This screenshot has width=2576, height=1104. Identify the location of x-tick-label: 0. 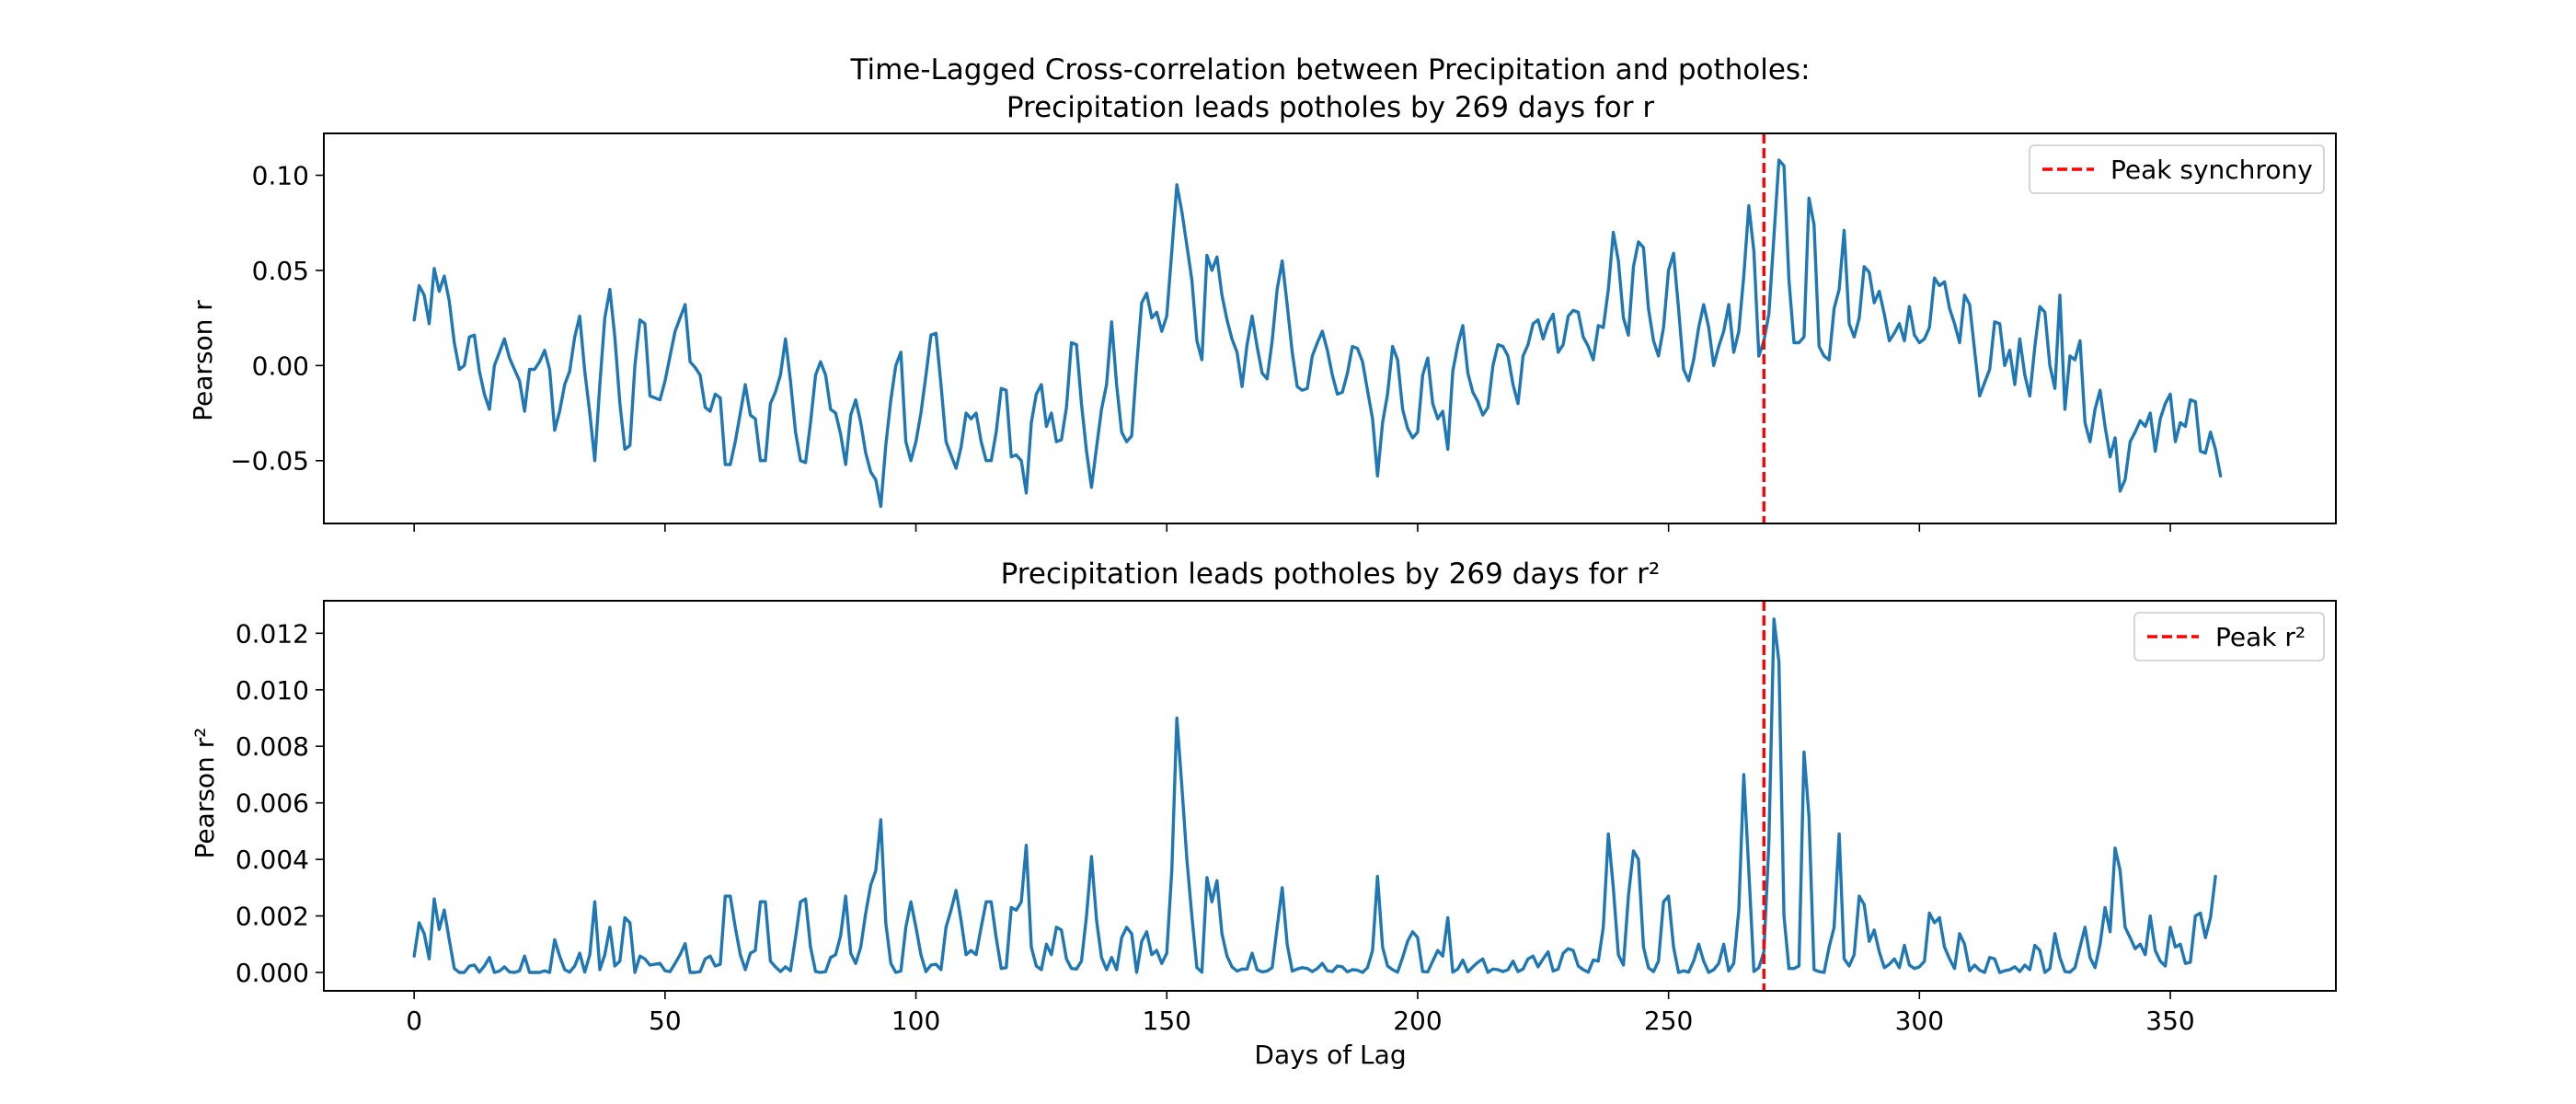
(414, 1021).